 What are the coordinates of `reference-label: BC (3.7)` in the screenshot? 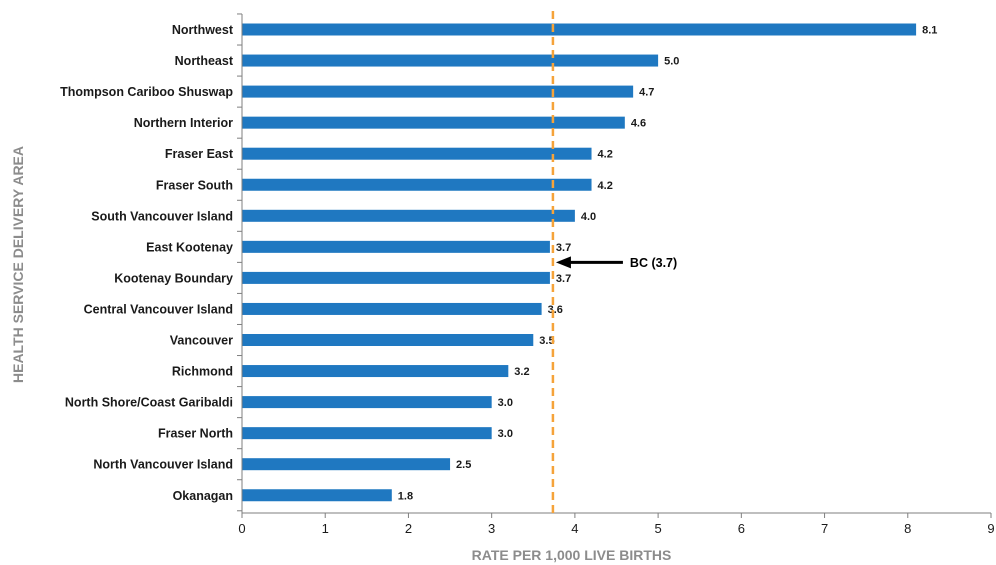 It's located at (653, 263).